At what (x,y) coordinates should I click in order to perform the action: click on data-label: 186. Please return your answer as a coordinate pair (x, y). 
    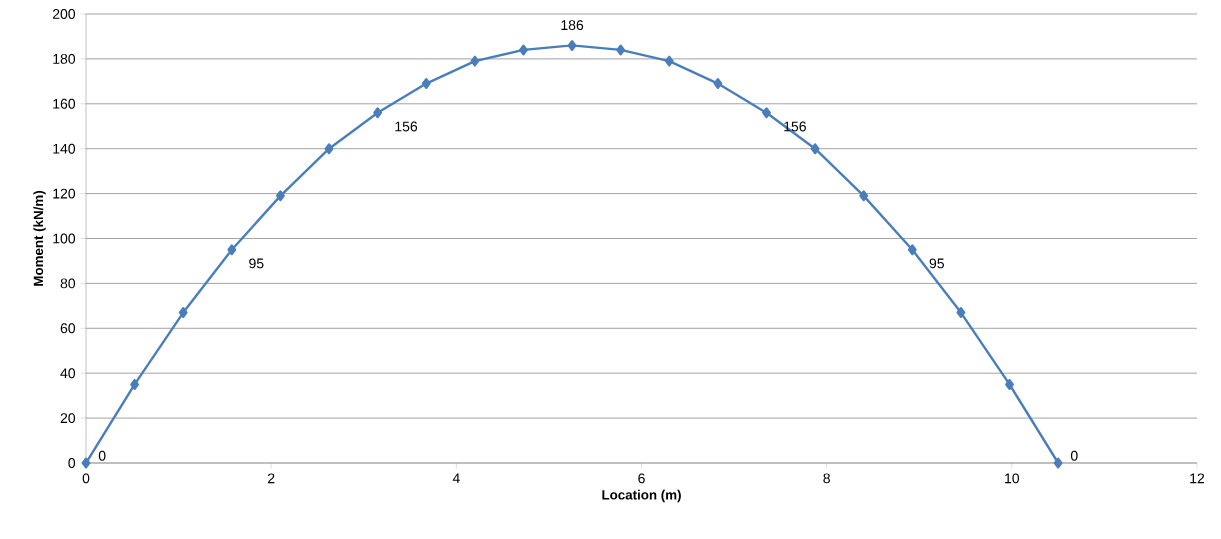
    Looking at the image, I should click on (572, 25).